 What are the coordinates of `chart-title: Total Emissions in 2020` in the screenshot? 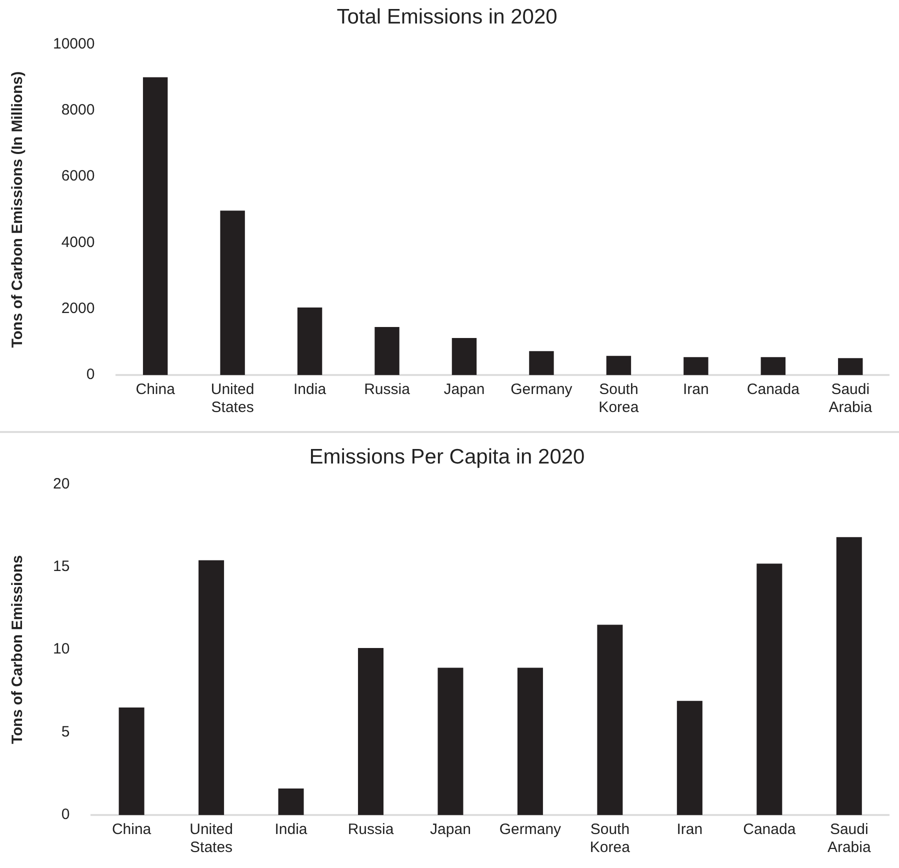 It's located at (447, 16).